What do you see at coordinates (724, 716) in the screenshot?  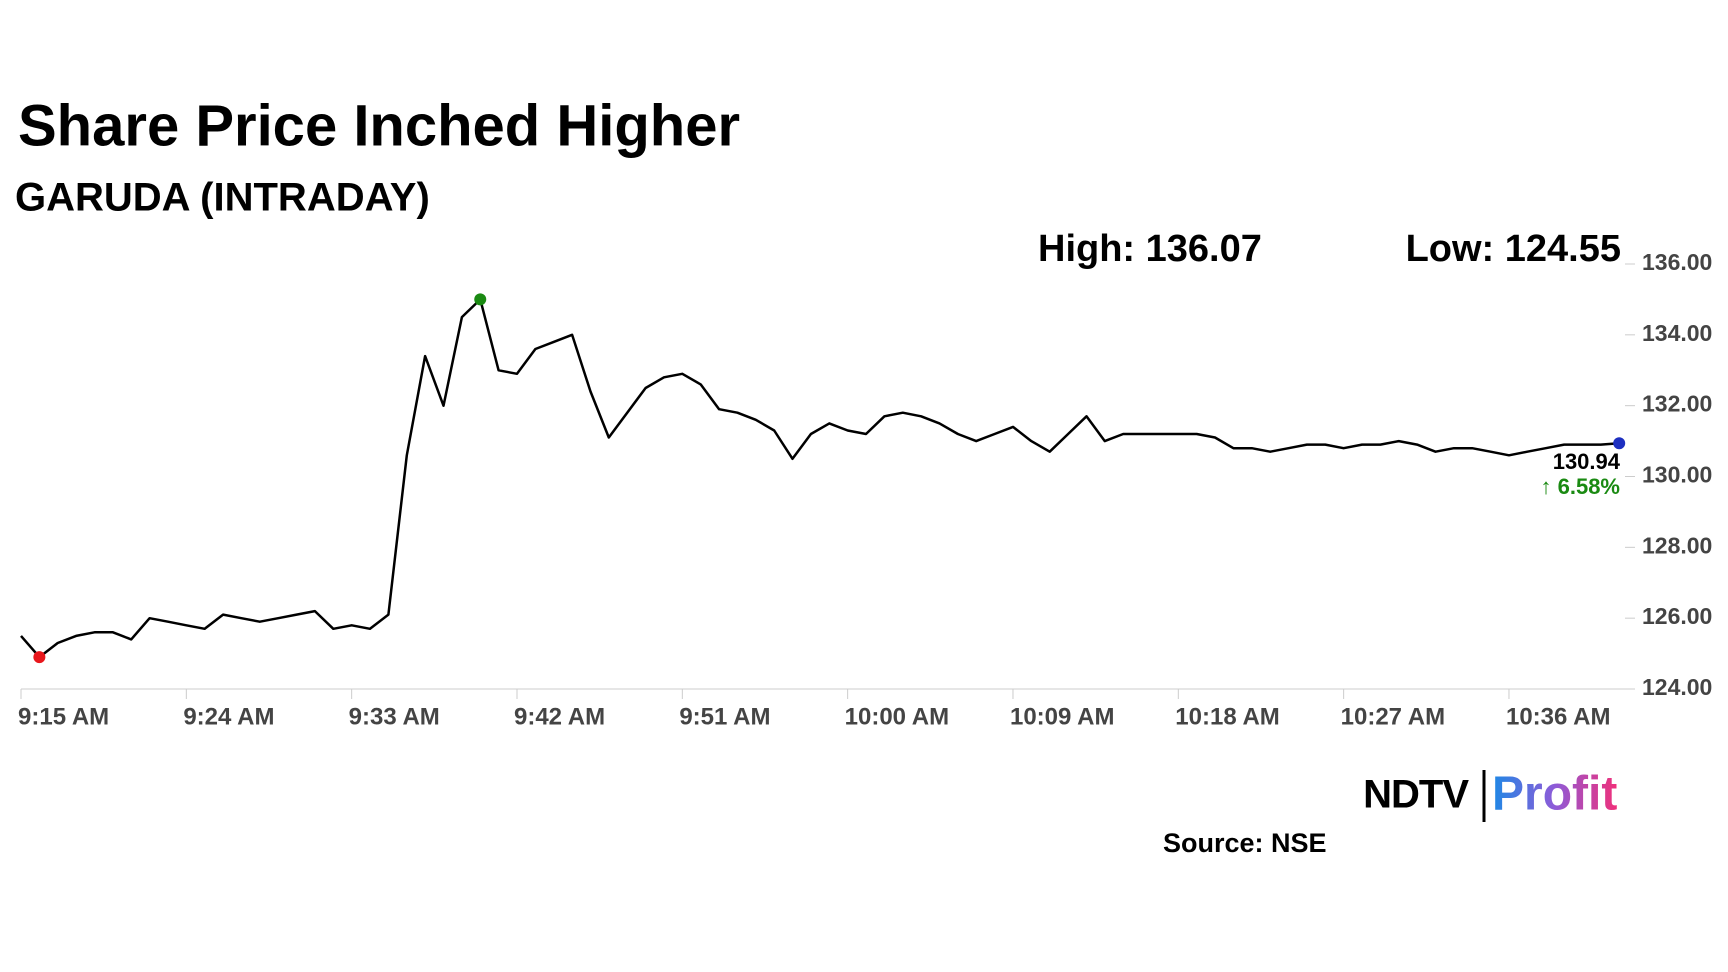 I see `x-tick-label: 9:51 AM` at bounding box center [724, 716].